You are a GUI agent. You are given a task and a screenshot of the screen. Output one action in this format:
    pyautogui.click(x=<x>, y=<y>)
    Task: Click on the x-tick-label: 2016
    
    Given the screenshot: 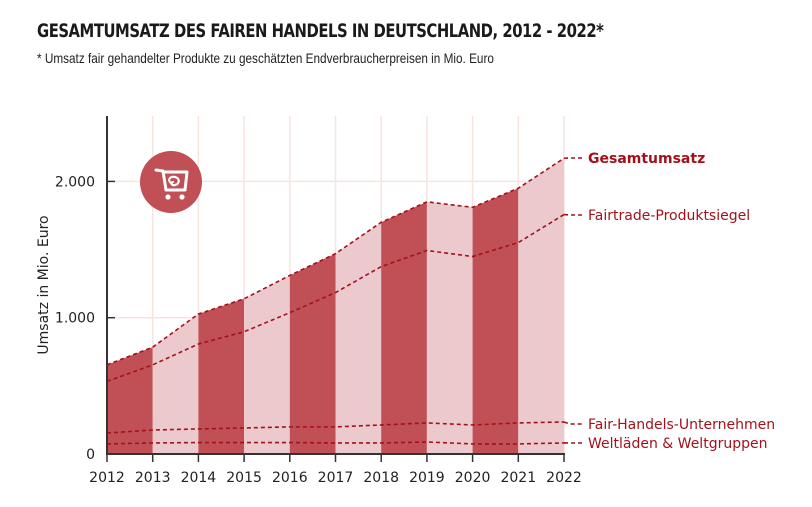 What is the action you would take?
    pyautogui.click(x=290, y=478)
    